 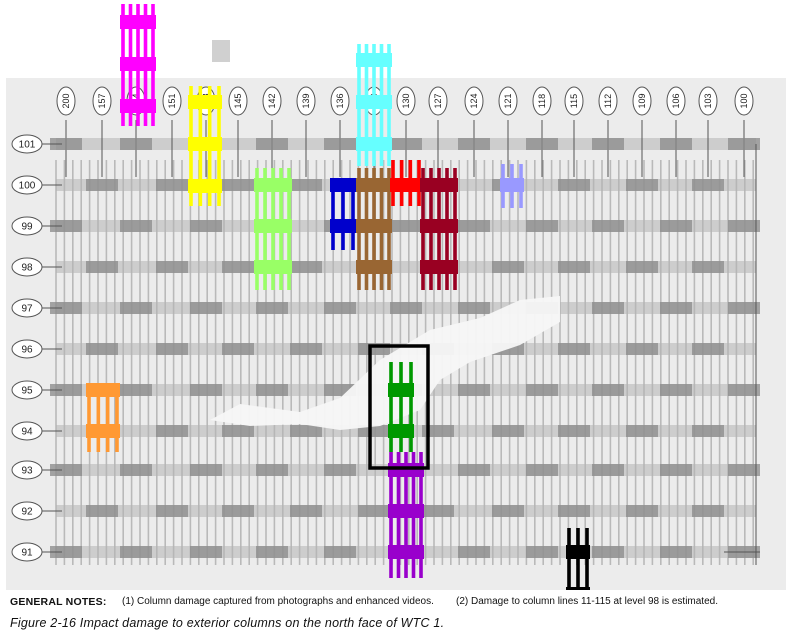 What do you see at coordinates (27, 350) in the screenshot?
I see `floor-label: 96` at bounding box center [27, 350].